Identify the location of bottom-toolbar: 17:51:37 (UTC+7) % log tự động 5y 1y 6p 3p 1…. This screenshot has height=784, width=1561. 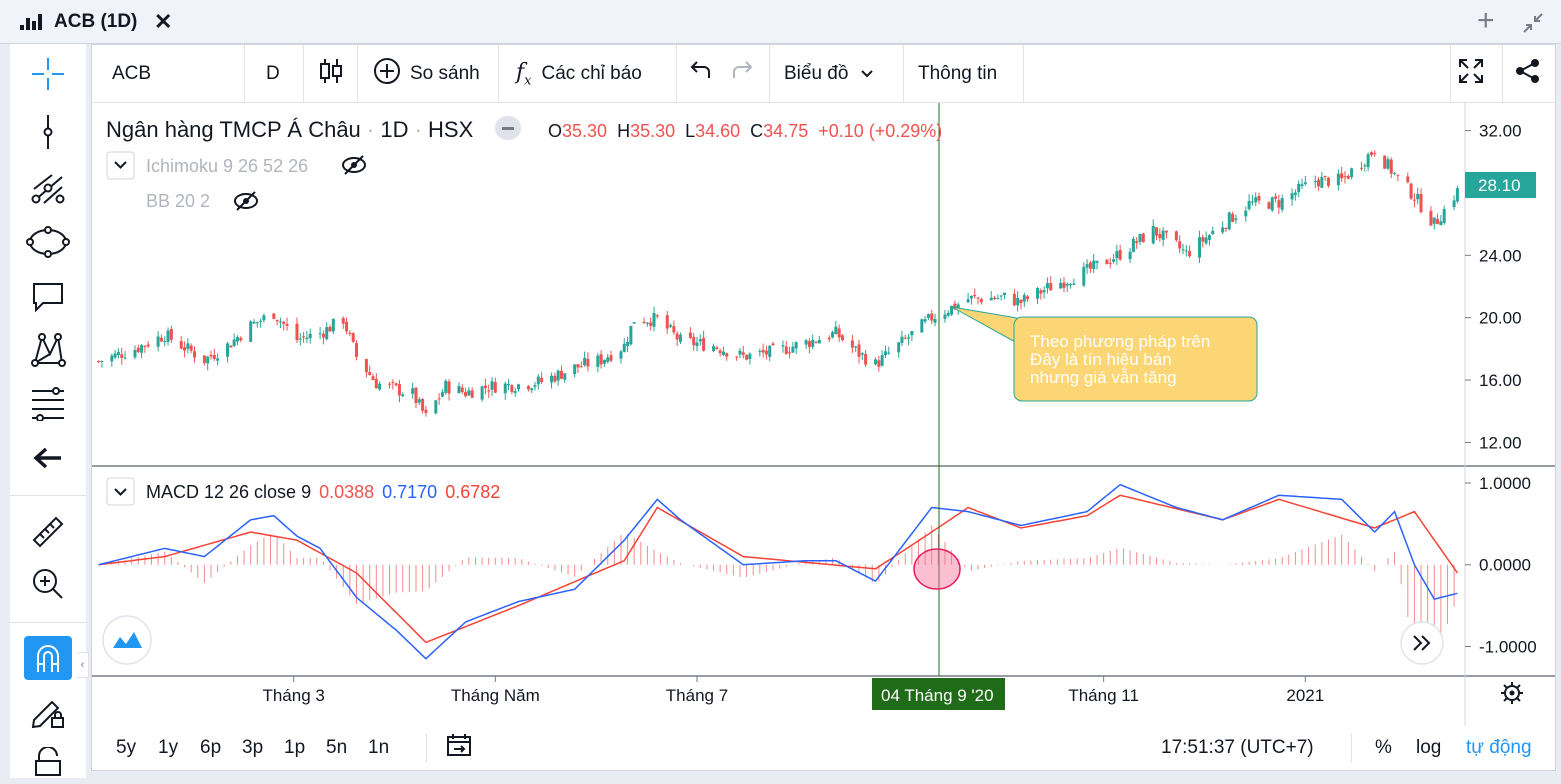
(823, 748).